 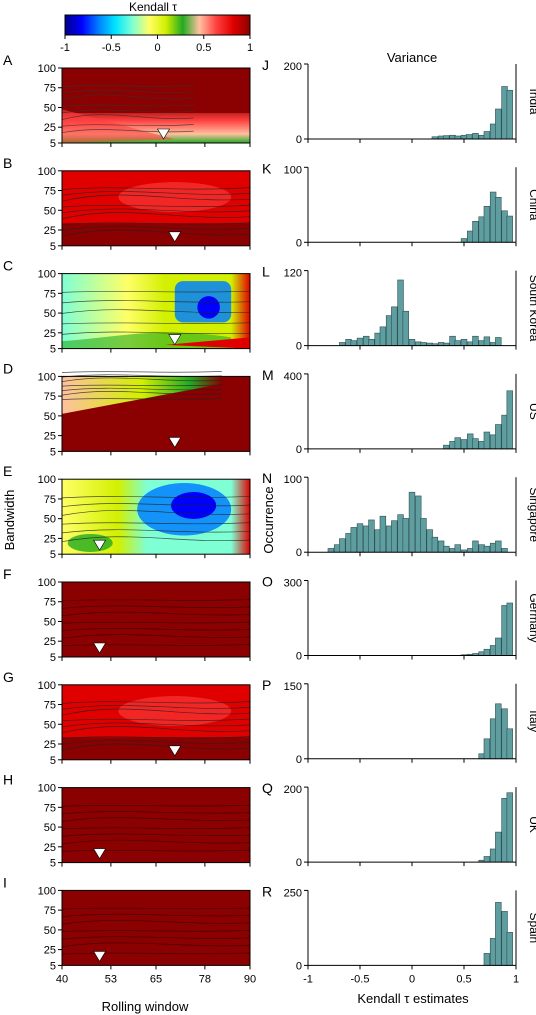 What do you see at coordinates (412, 57) in the screenshot?
I see `variance-title: Variance` at bounding box center [412, 57].